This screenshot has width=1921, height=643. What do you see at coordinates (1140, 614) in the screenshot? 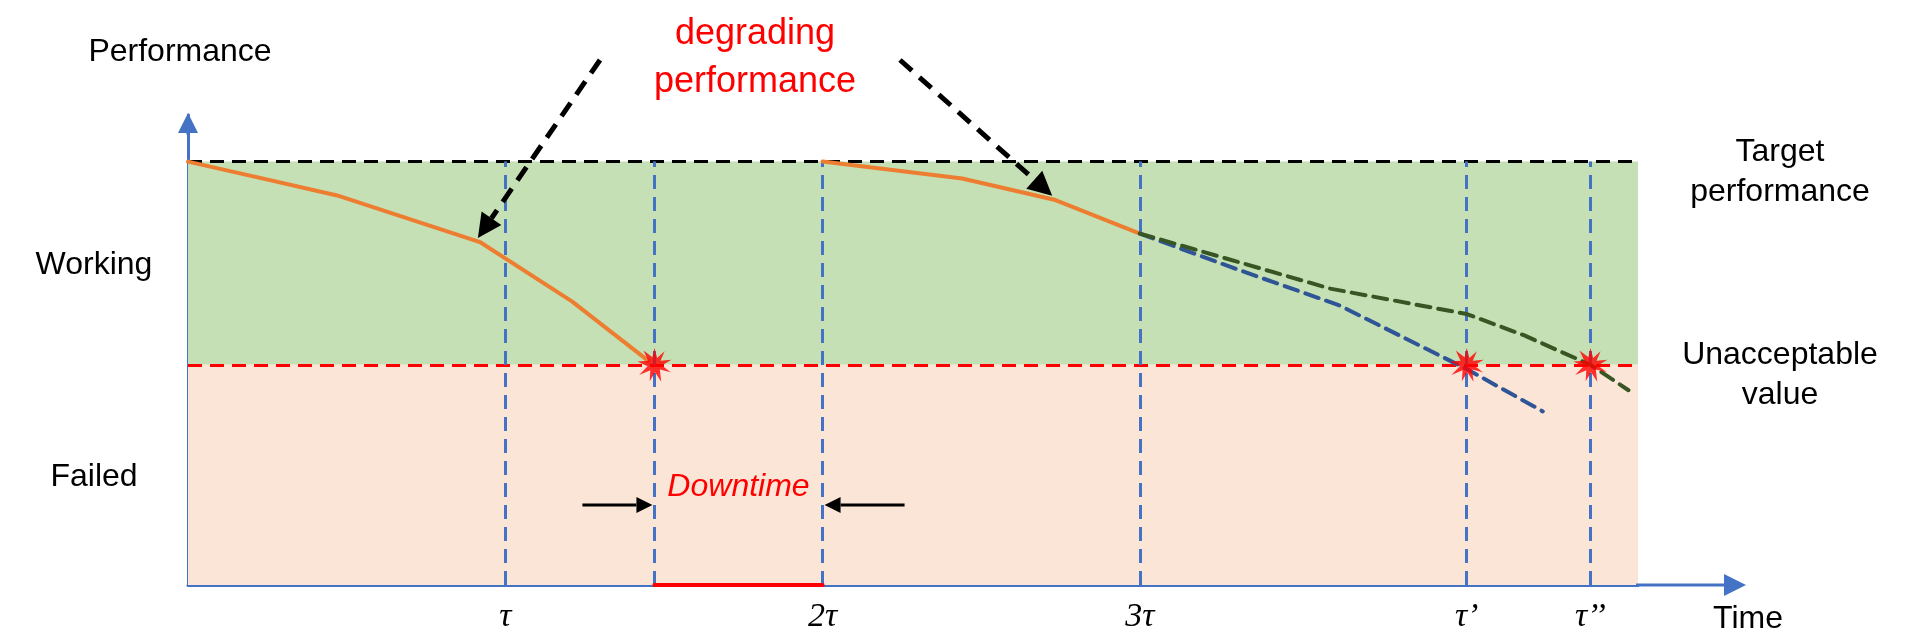
I see `x-tick-label: 3τ` at bounding box center [1140, 614].